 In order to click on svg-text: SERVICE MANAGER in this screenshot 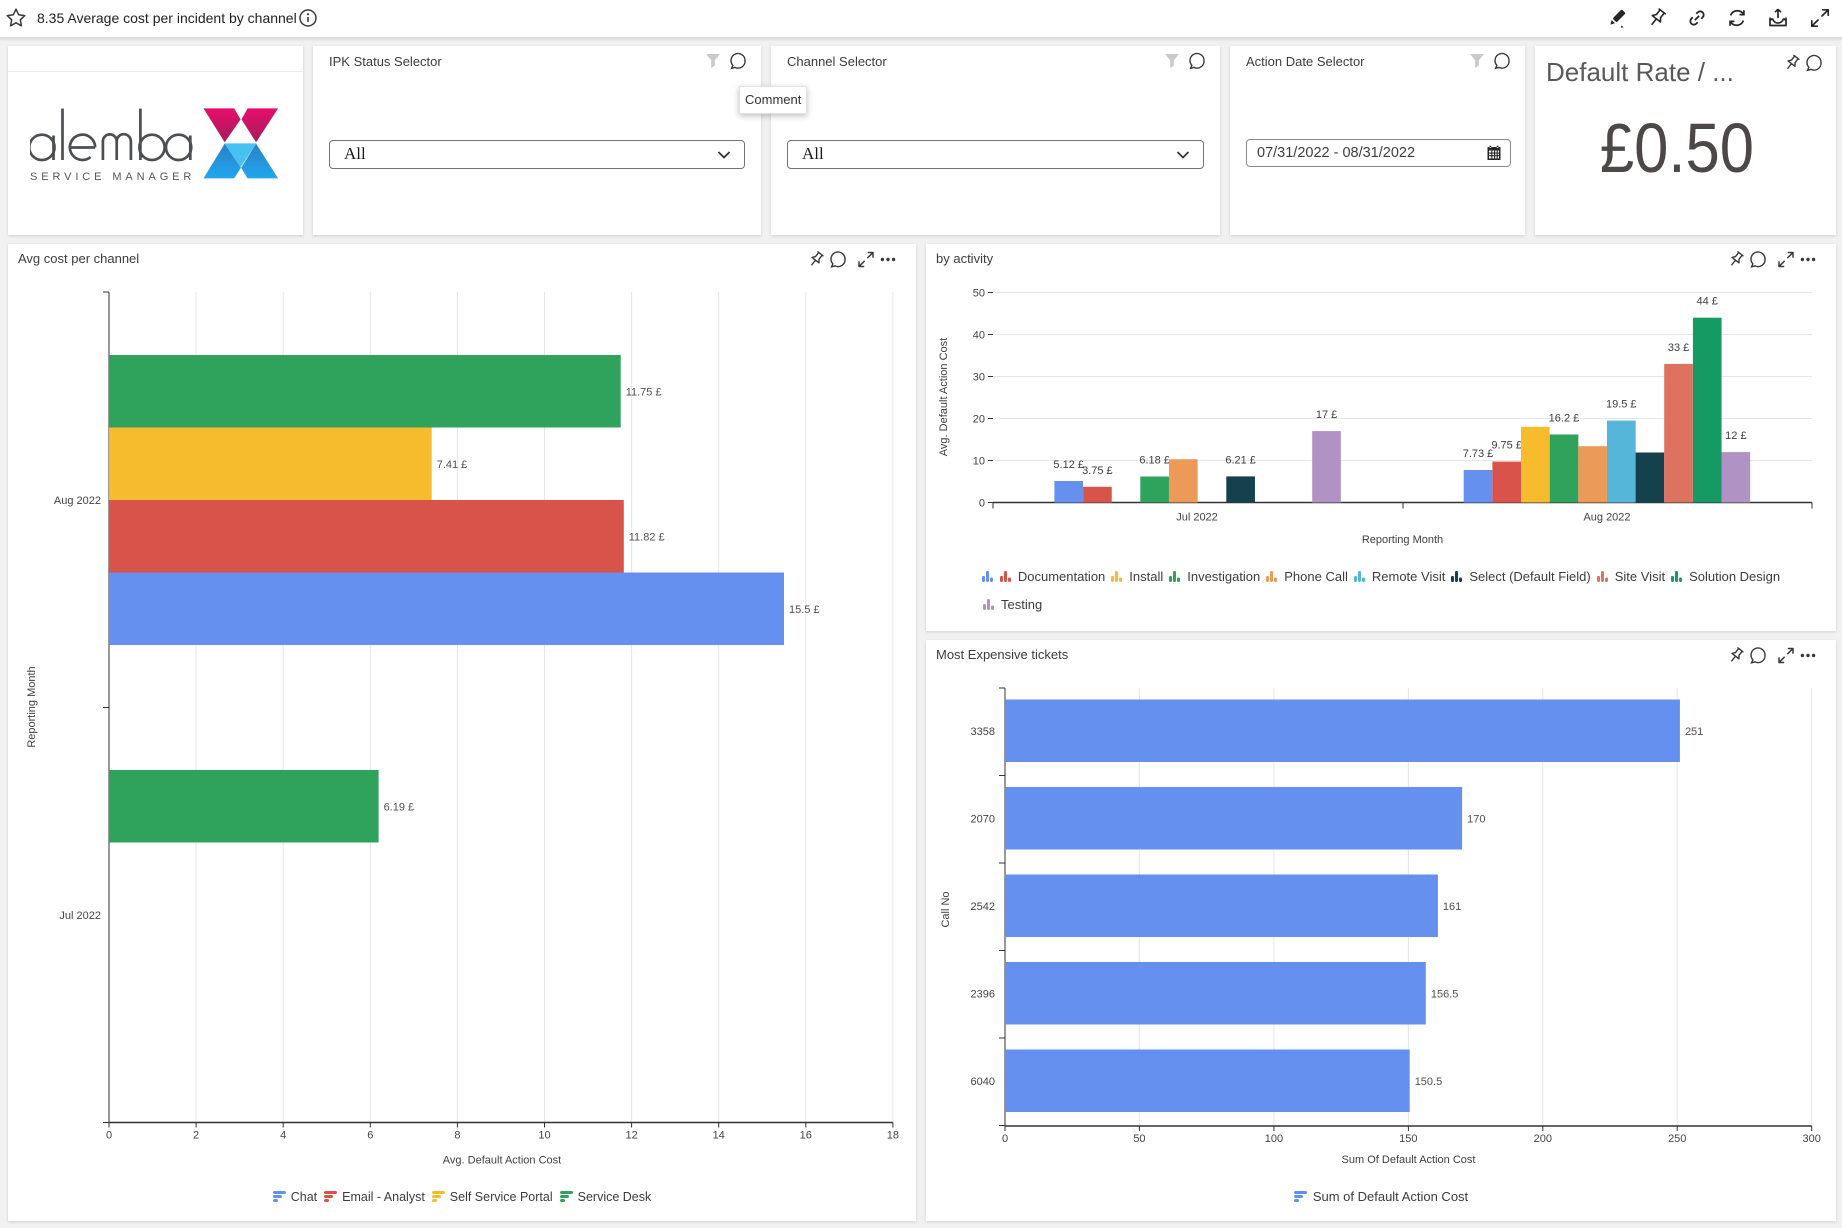, I will do `click(112, 177)`.